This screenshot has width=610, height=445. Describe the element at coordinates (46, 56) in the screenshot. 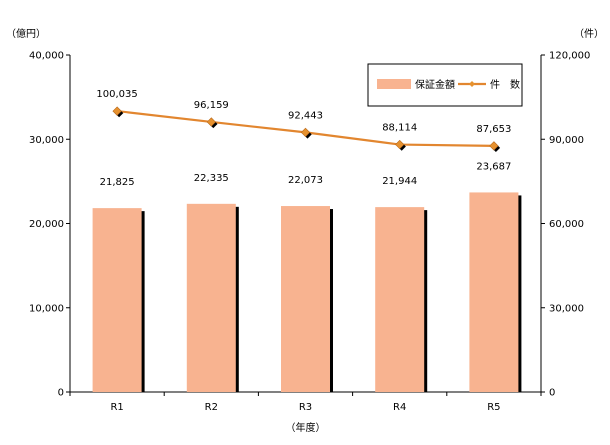

I see `left-tick-label: 40,000` at that location.